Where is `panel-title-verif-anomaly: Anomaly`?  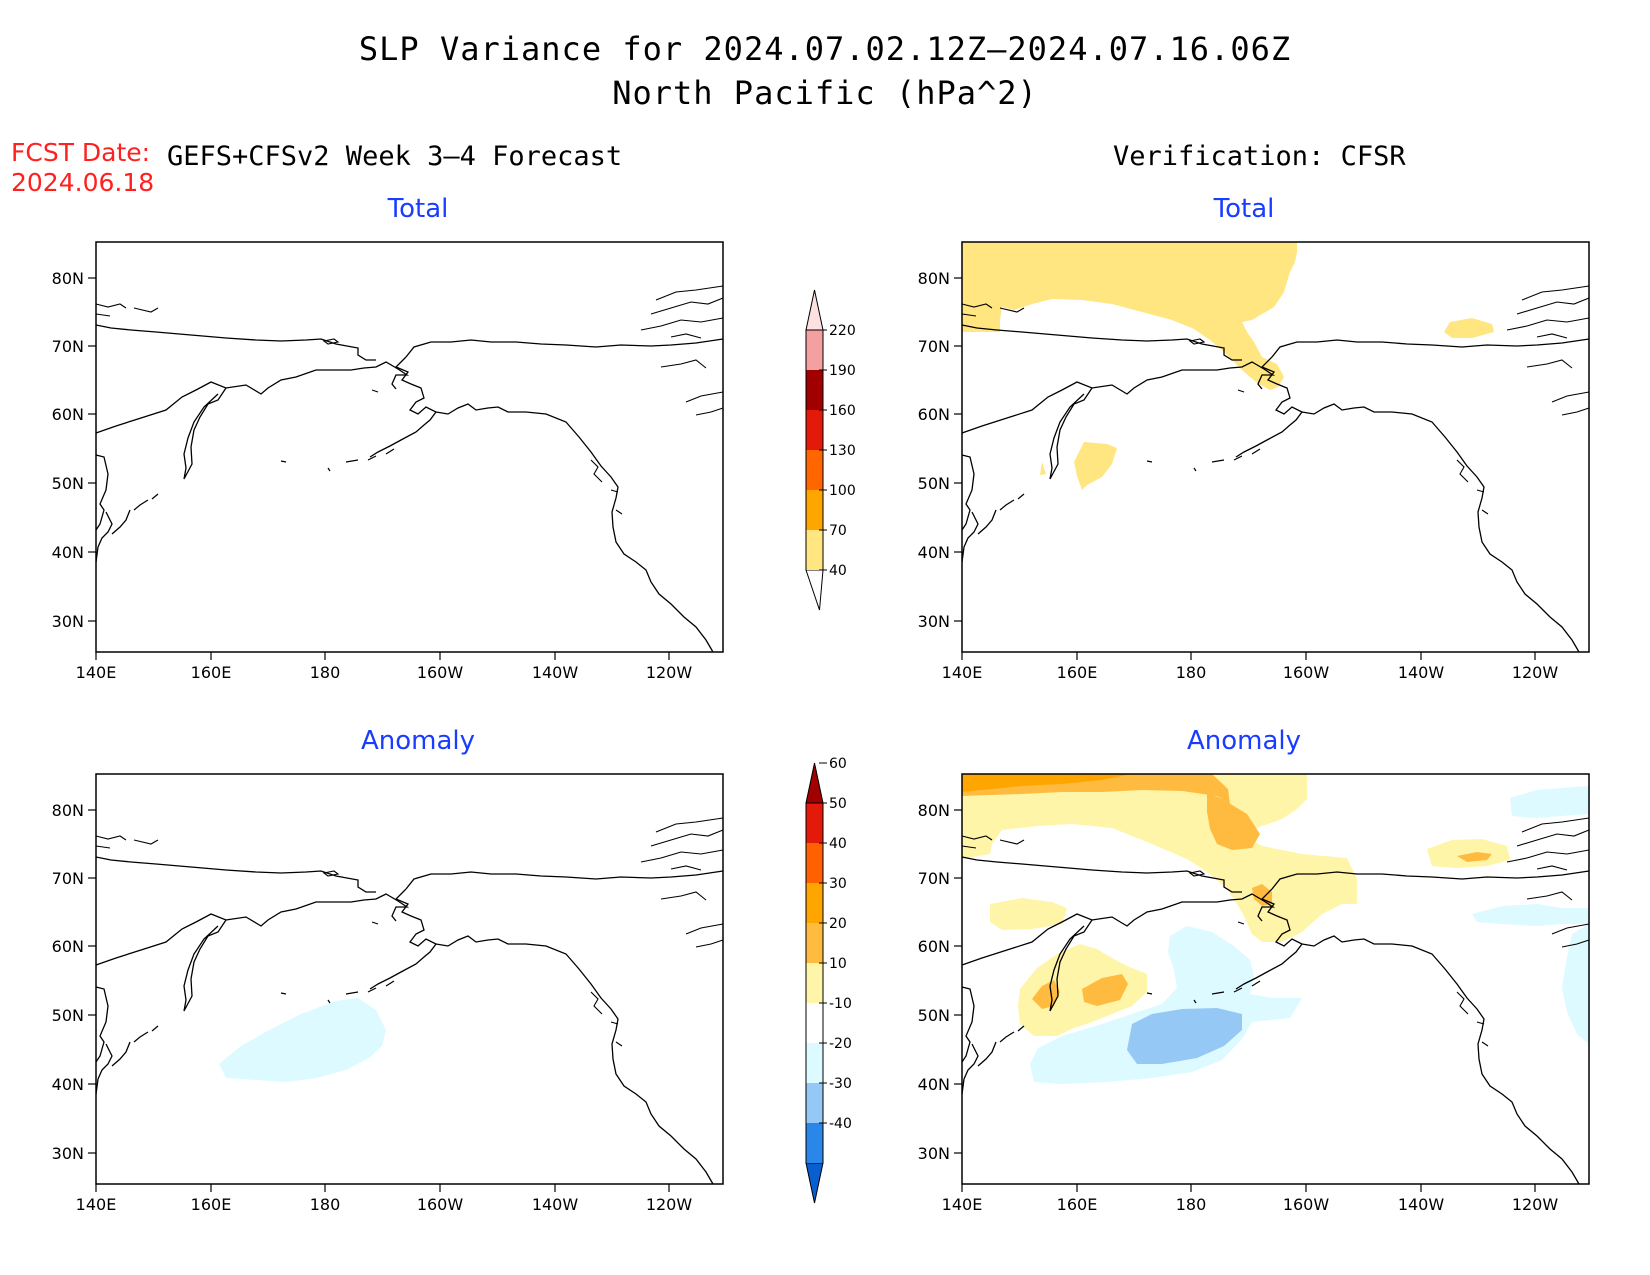 panel-title-verif-anomaly: Anomaly is located at coordinates (1244, 741).